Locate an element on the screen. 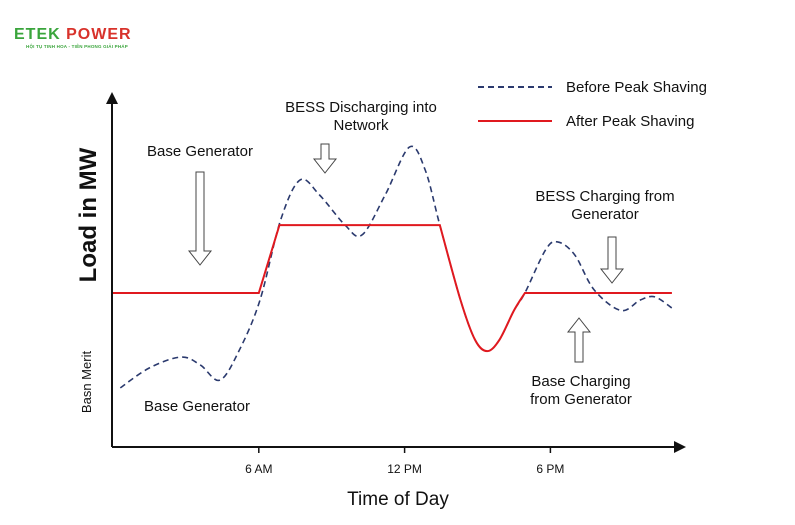  y-axis-title: Load in MW is located at coordinates (88, 214).